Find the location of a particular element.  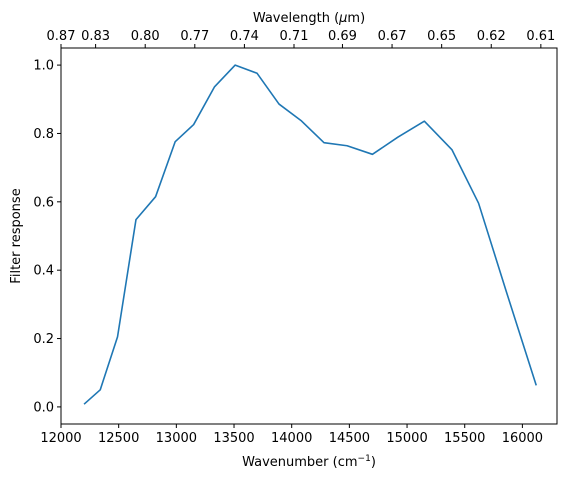

x-tick-label: 12000 is located at coordinates (60, 438).